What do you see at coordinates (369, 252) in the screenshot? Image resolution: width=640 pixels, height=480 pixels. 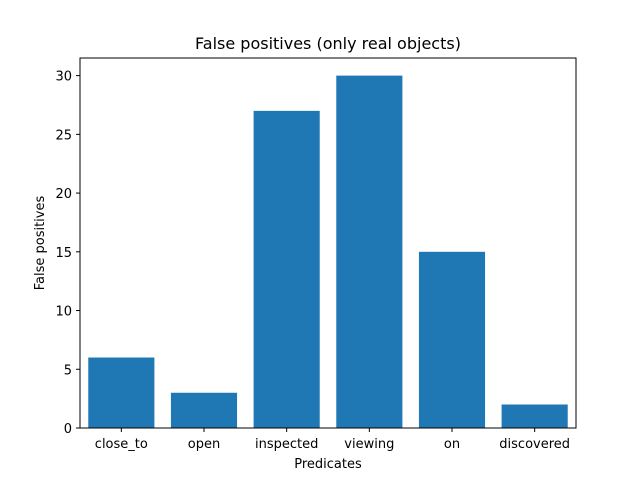 I see `bar-viewing` at bounding box center [369, 252].